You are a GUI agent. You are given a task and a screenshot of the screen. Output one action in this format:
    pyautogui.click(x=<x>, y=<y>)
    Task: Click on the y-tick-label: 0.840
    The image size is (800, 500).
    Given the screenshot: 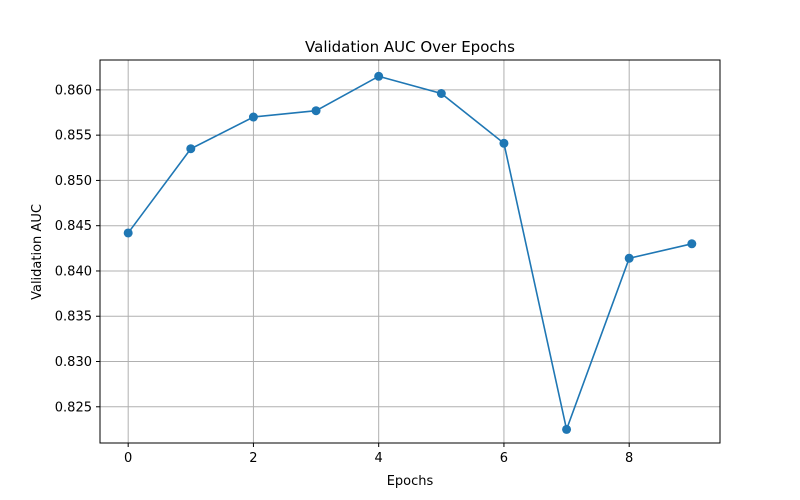 What is the action you would take?
    pyautogui.click(x=73, y=271)
    